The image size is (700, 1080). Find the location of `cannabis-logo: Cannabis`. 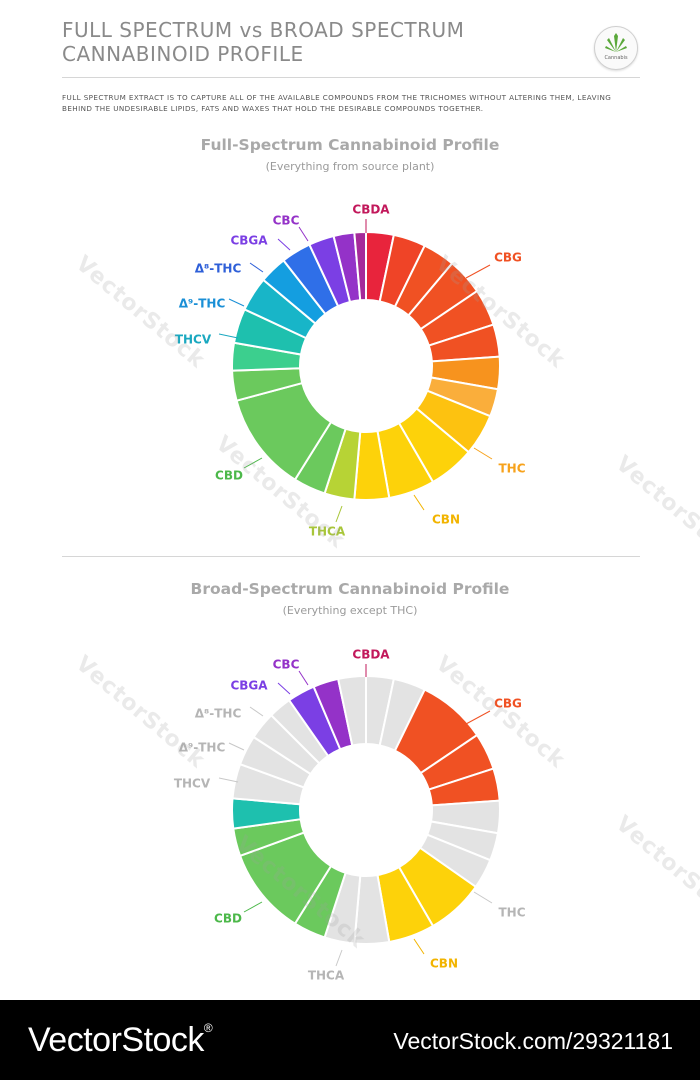

cannabis-logo: Cannabis is located at coordinates (616, 48).